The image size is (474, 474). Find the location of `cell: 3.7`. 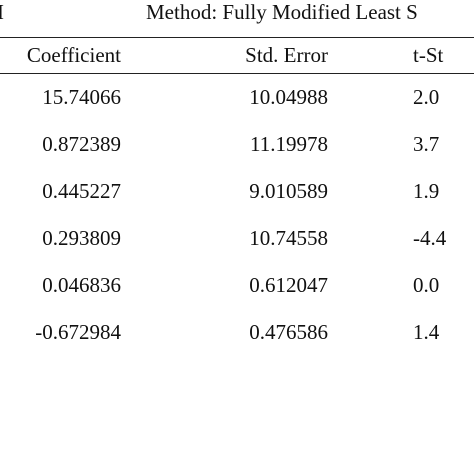

cell: 3.7 is located at coordinates (426, 144).